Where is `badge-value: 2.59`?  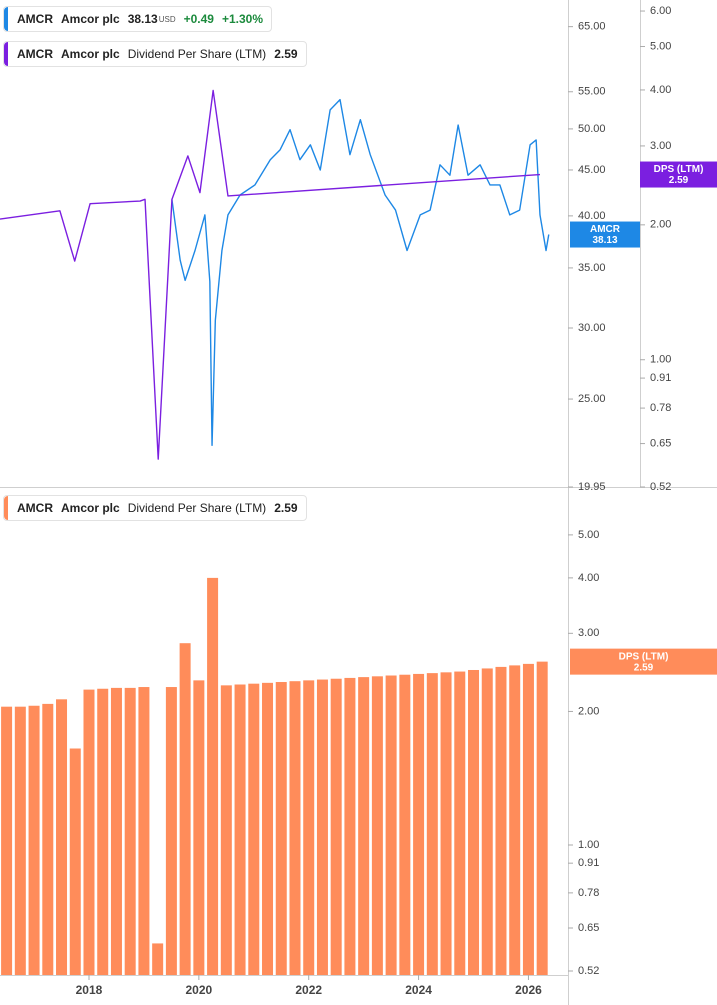 badge-value: 2.59 is located at coordinates (679, 180).